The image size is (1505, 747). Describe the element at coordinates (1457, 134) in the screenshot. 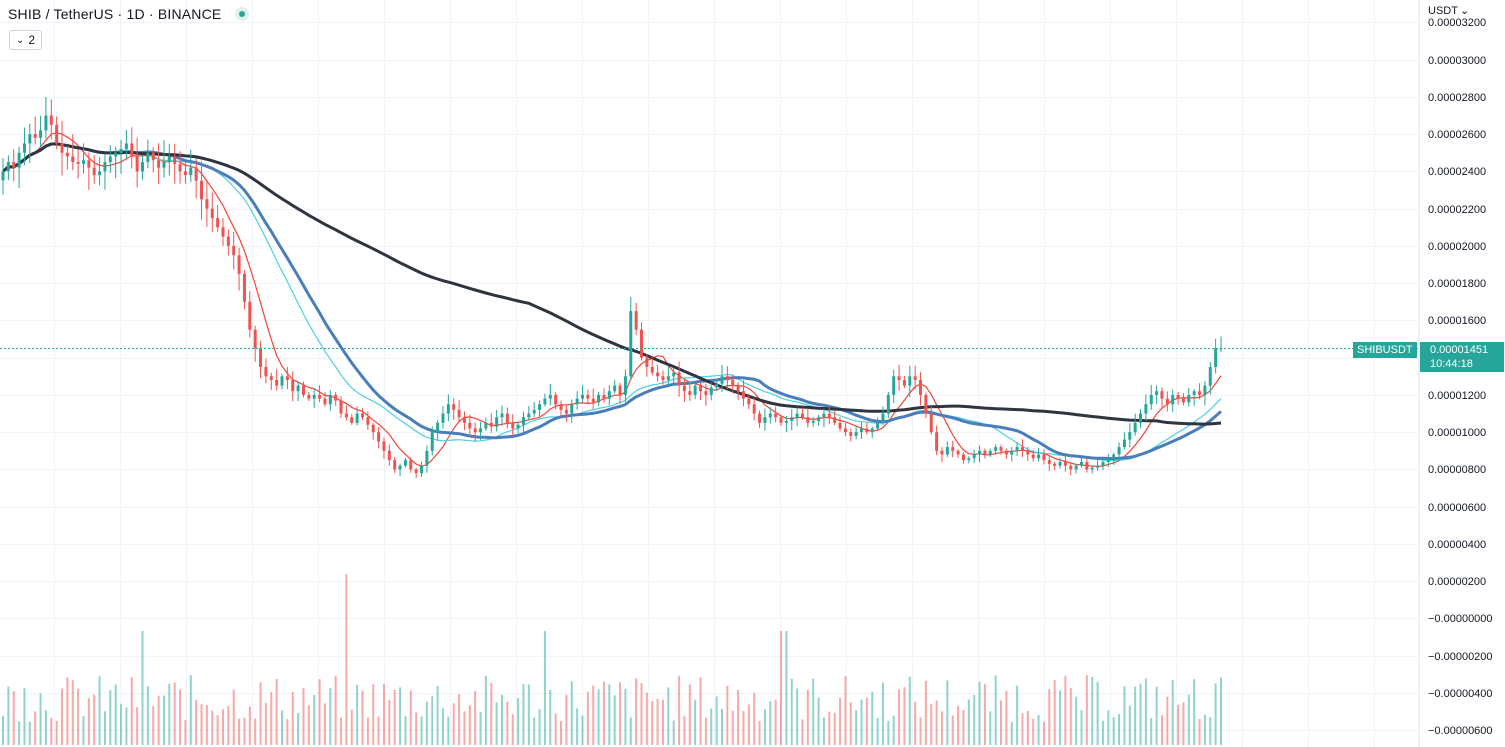

I see `price-tick-label: 0.00002600` at that location.